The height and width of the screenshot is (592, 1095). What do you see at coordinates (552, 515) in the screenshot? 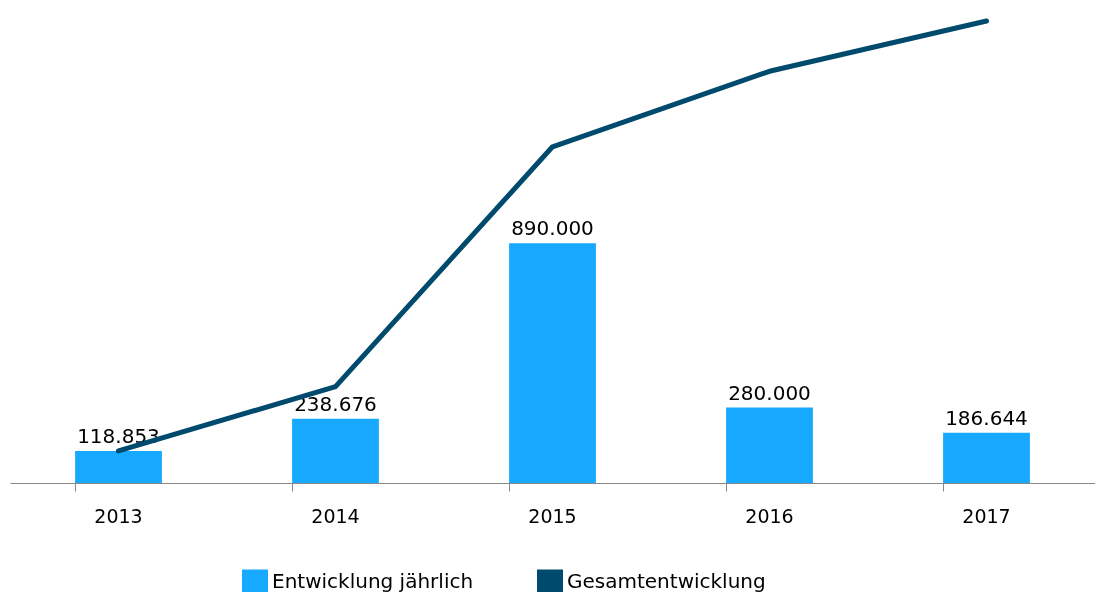
I see `x-tick-label: 2015` at bounding box center [552, 515].